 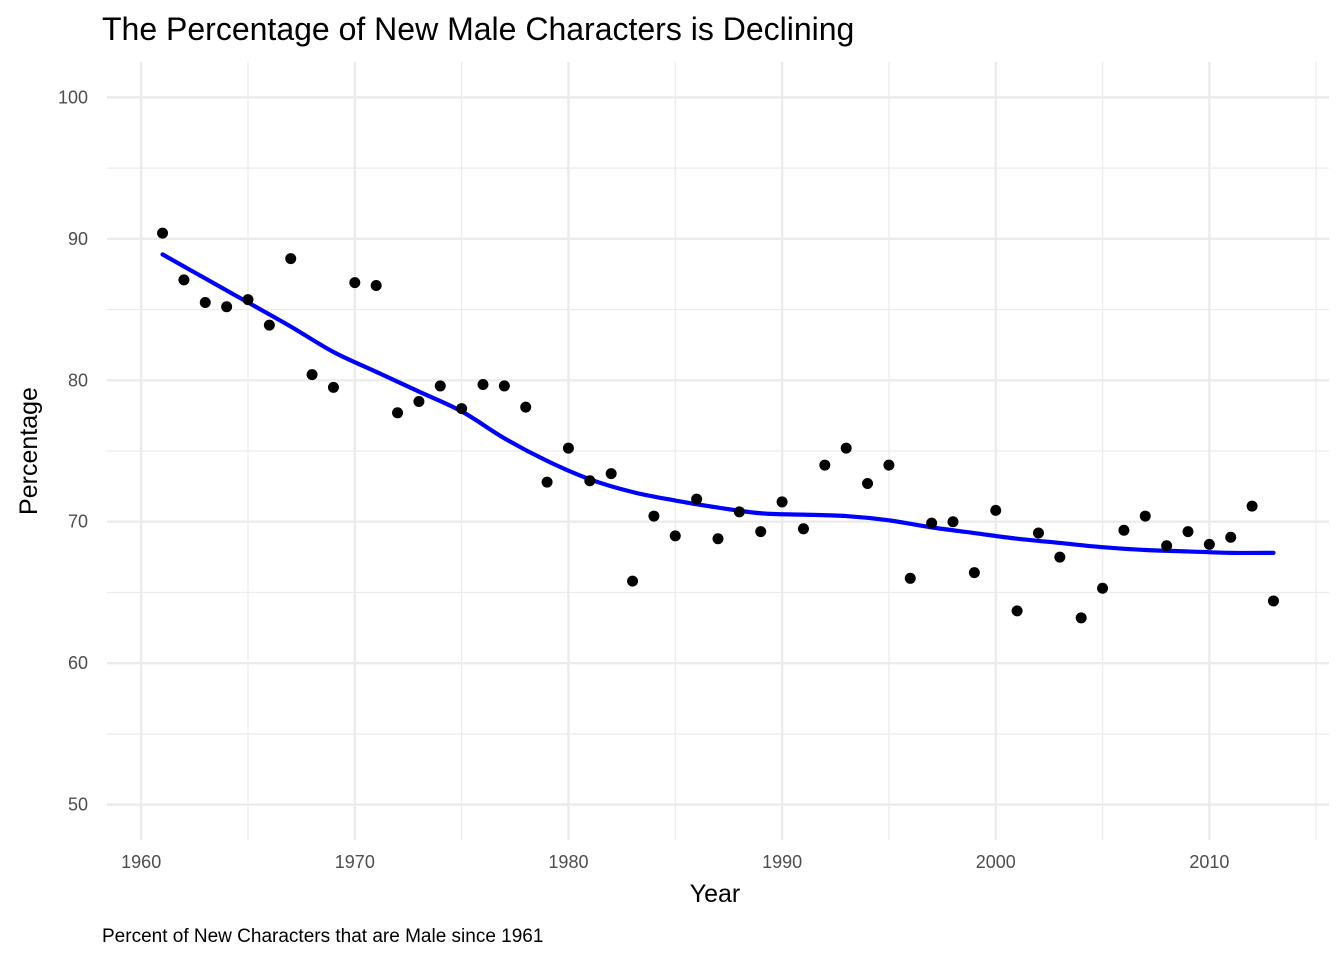 What do you see at coordinates (782, 862) in the screenshot?
I see `x-tick-label: 1990` at bounding box center [782, 862].